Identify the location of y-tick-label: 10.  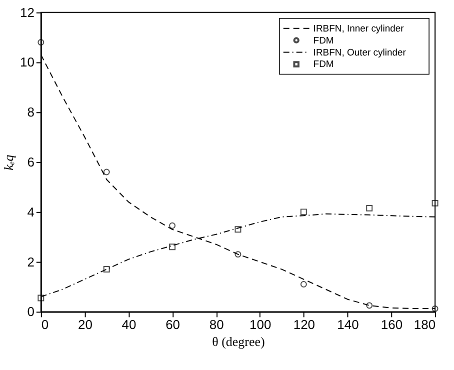
(27, 62).